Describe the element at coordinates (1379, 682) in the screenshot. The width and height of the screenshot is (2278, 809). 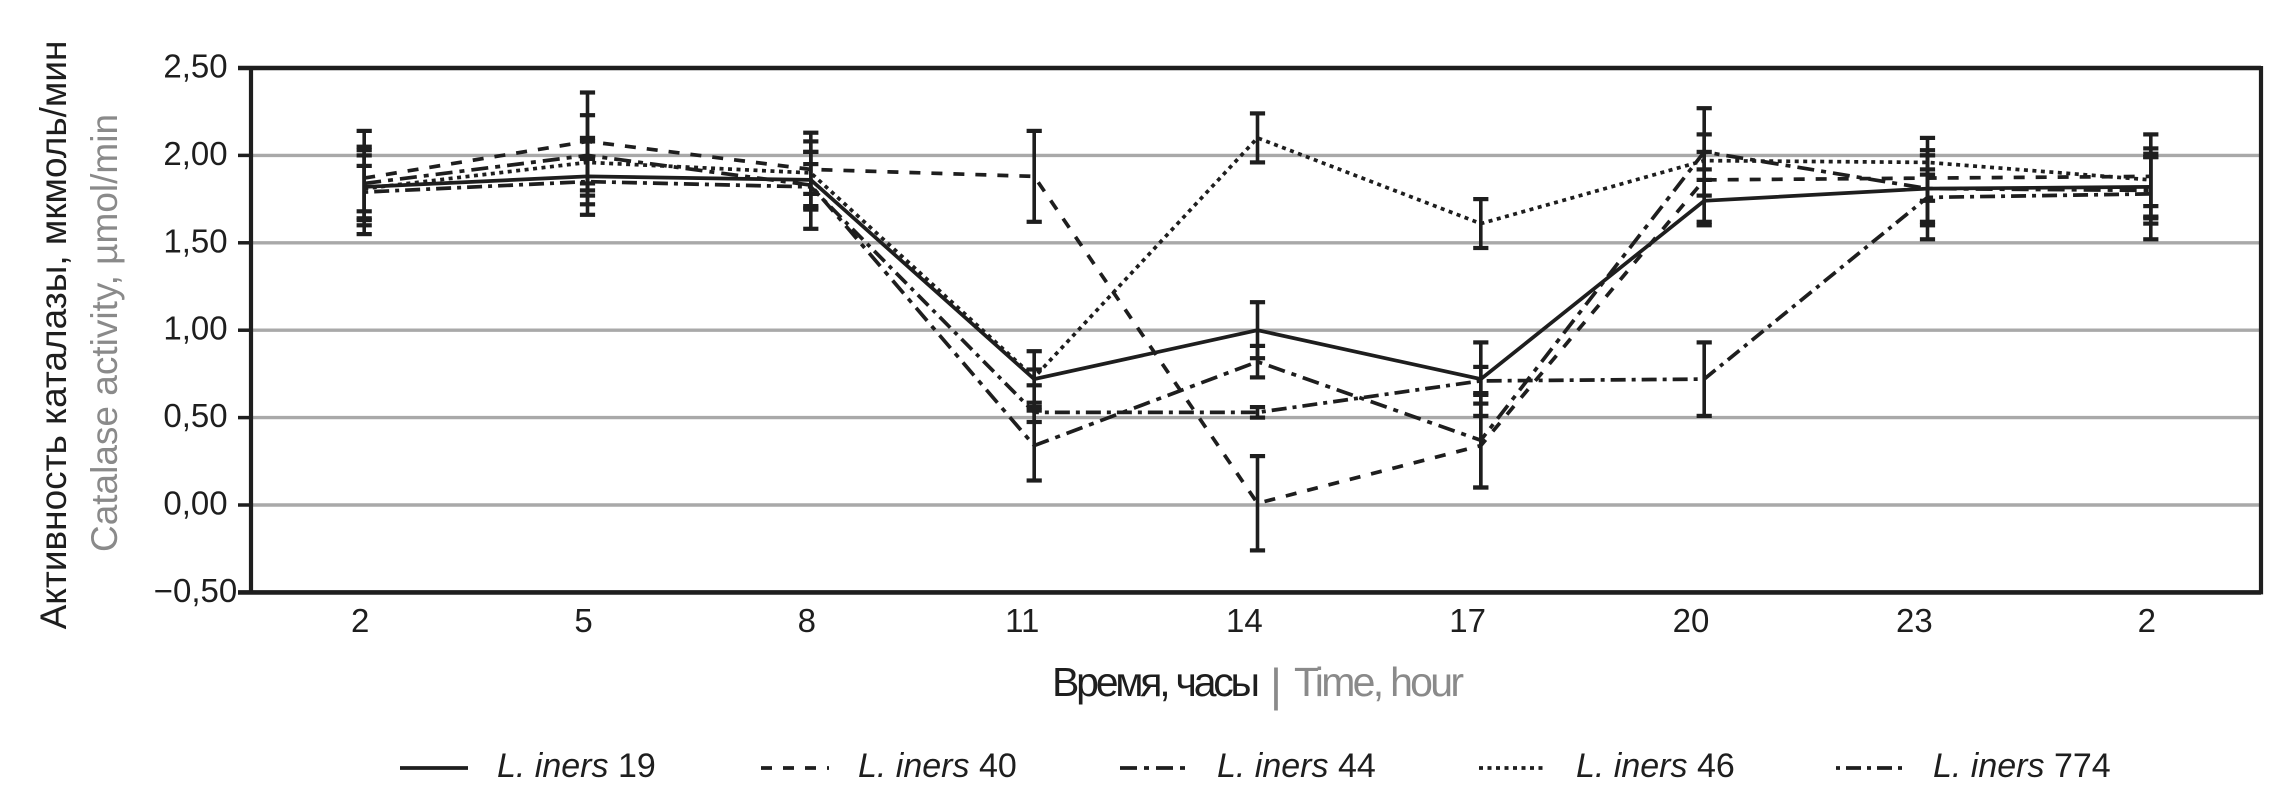
I see `svg-text: Time, hour` at that location.